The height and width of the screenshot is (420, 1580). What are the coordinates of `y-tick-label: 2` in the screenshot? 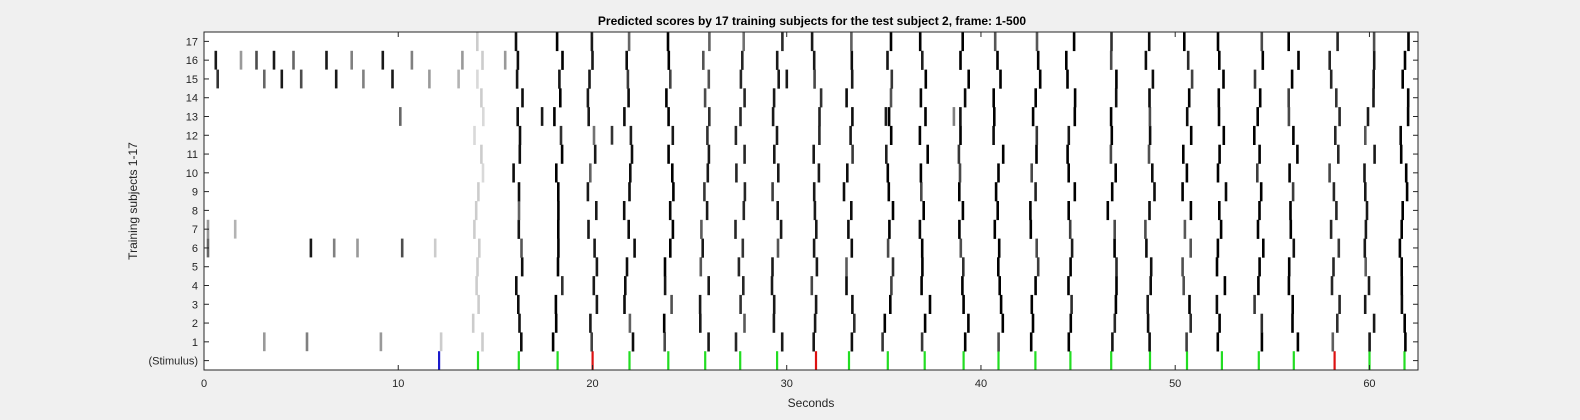 It's located at (195, 324).